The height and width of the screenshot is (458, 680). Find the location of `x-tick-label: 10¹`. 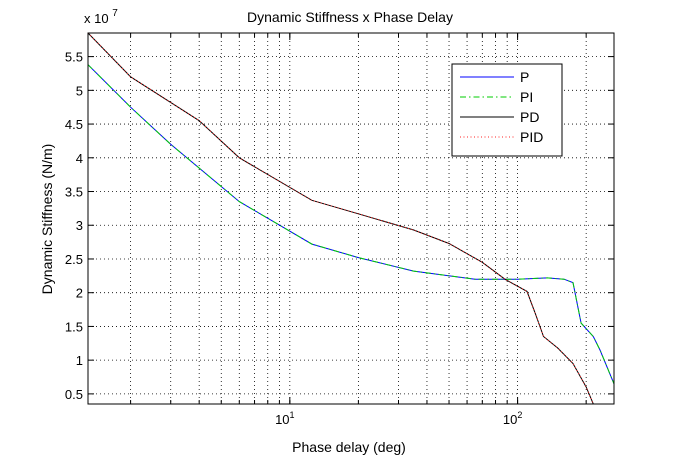

x-tick-label: 10¹ is located at coordinates (284, 418).